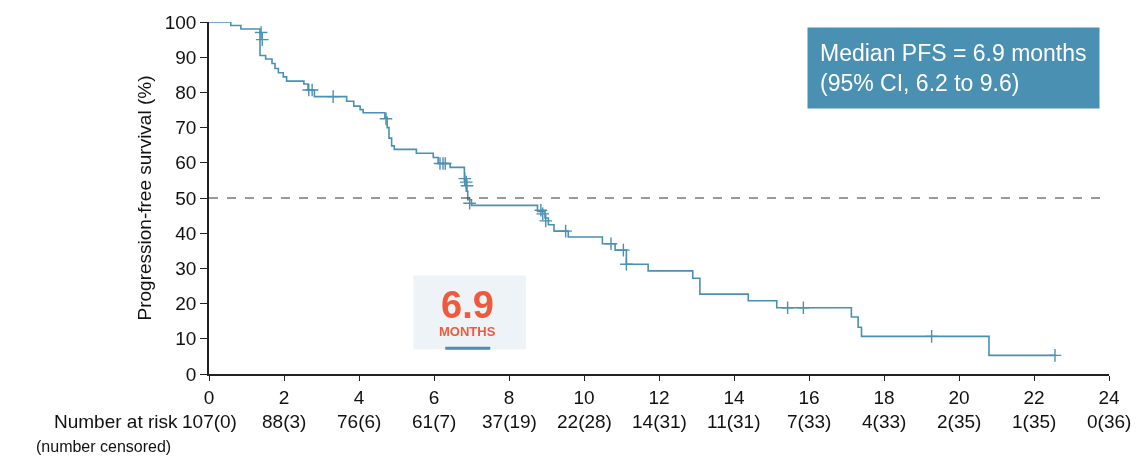 This screenshot has height=462, width=1140. I want to click on y-tick-label: 60, so click(186, 163).